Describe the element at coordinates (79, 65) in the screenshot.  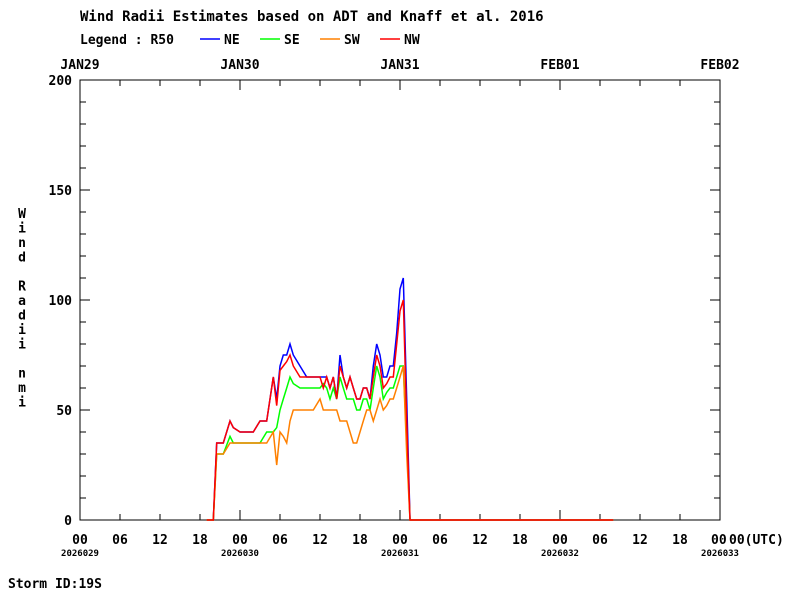
I see `top-date-label: JAN29` at that location.